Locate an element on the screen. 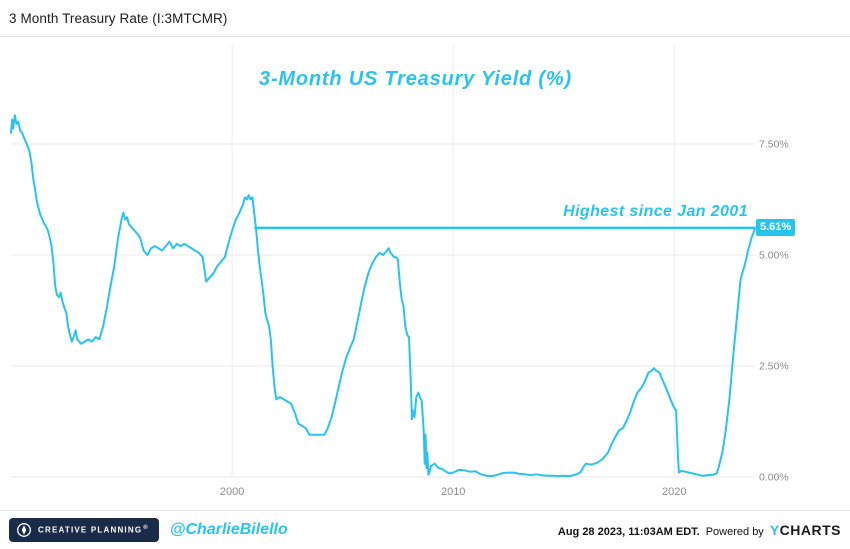  twitter-handle: @CharlieBilello is located at coordinates (228, 529).